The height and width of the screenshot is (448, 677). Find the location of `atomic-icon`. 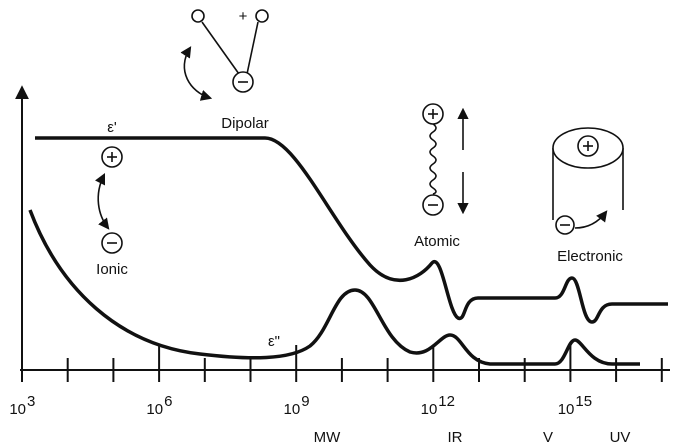

atomic-icon is located at coordinates (445, 159).